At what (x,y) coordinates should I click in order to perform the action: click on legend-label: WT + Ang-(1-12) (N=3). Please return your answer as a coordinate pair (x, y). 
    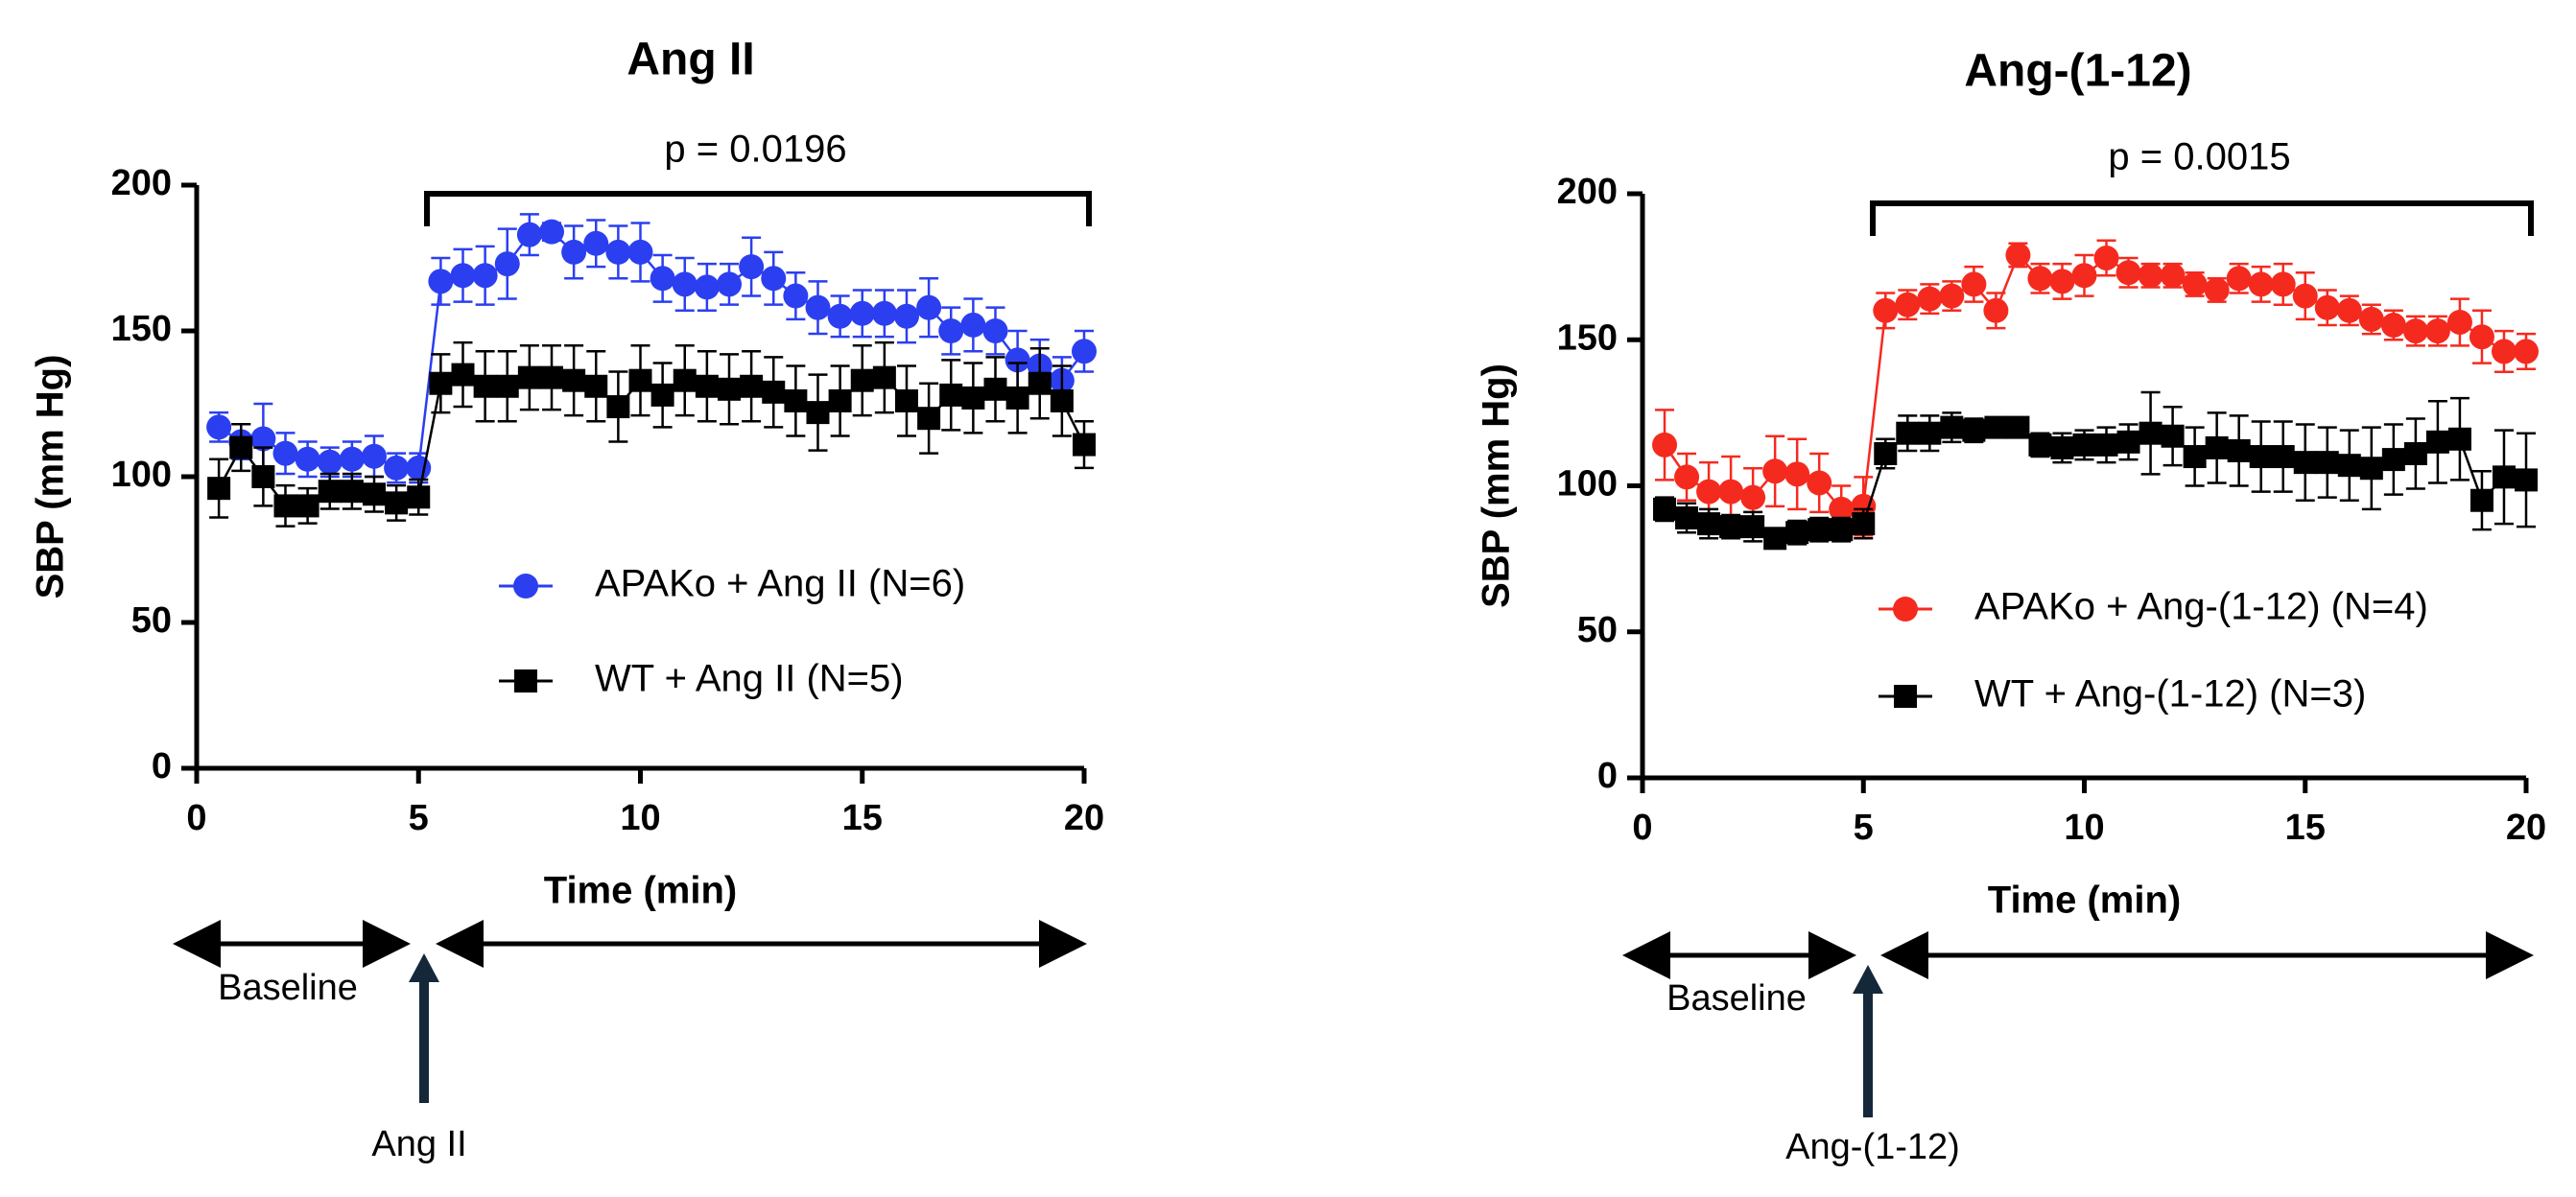
    Looking at the image, I should click on (2170, 694).